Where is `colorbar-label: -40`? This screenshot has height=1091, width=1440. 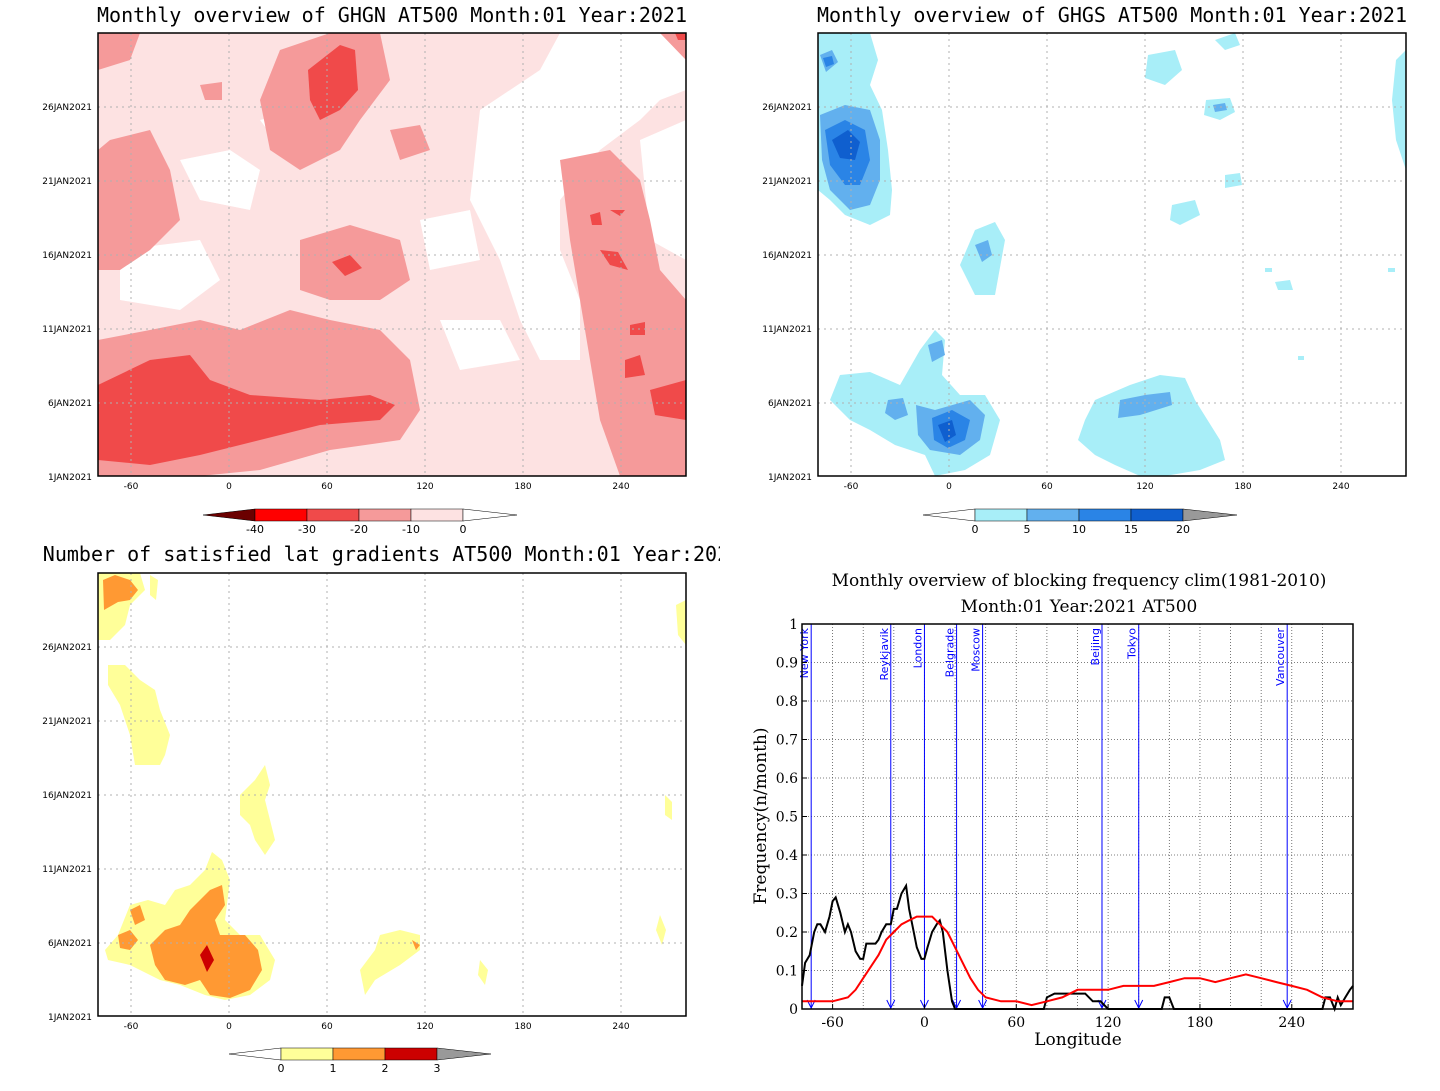
colorbar-label: -40 is located at coordinates (255, 529).